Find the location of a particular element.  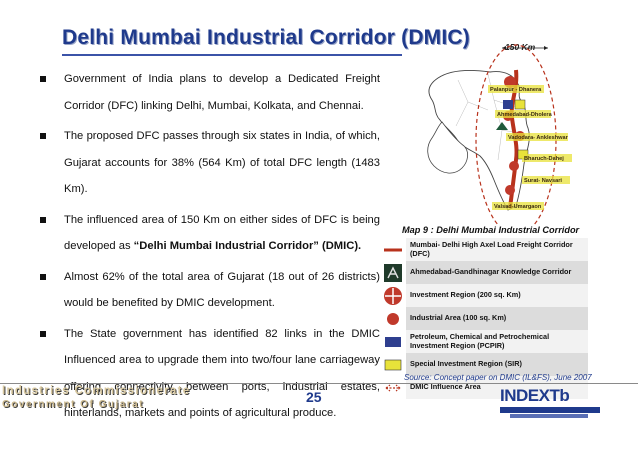

map-scale-label: 150 Km is located at coordinates (520, 47).